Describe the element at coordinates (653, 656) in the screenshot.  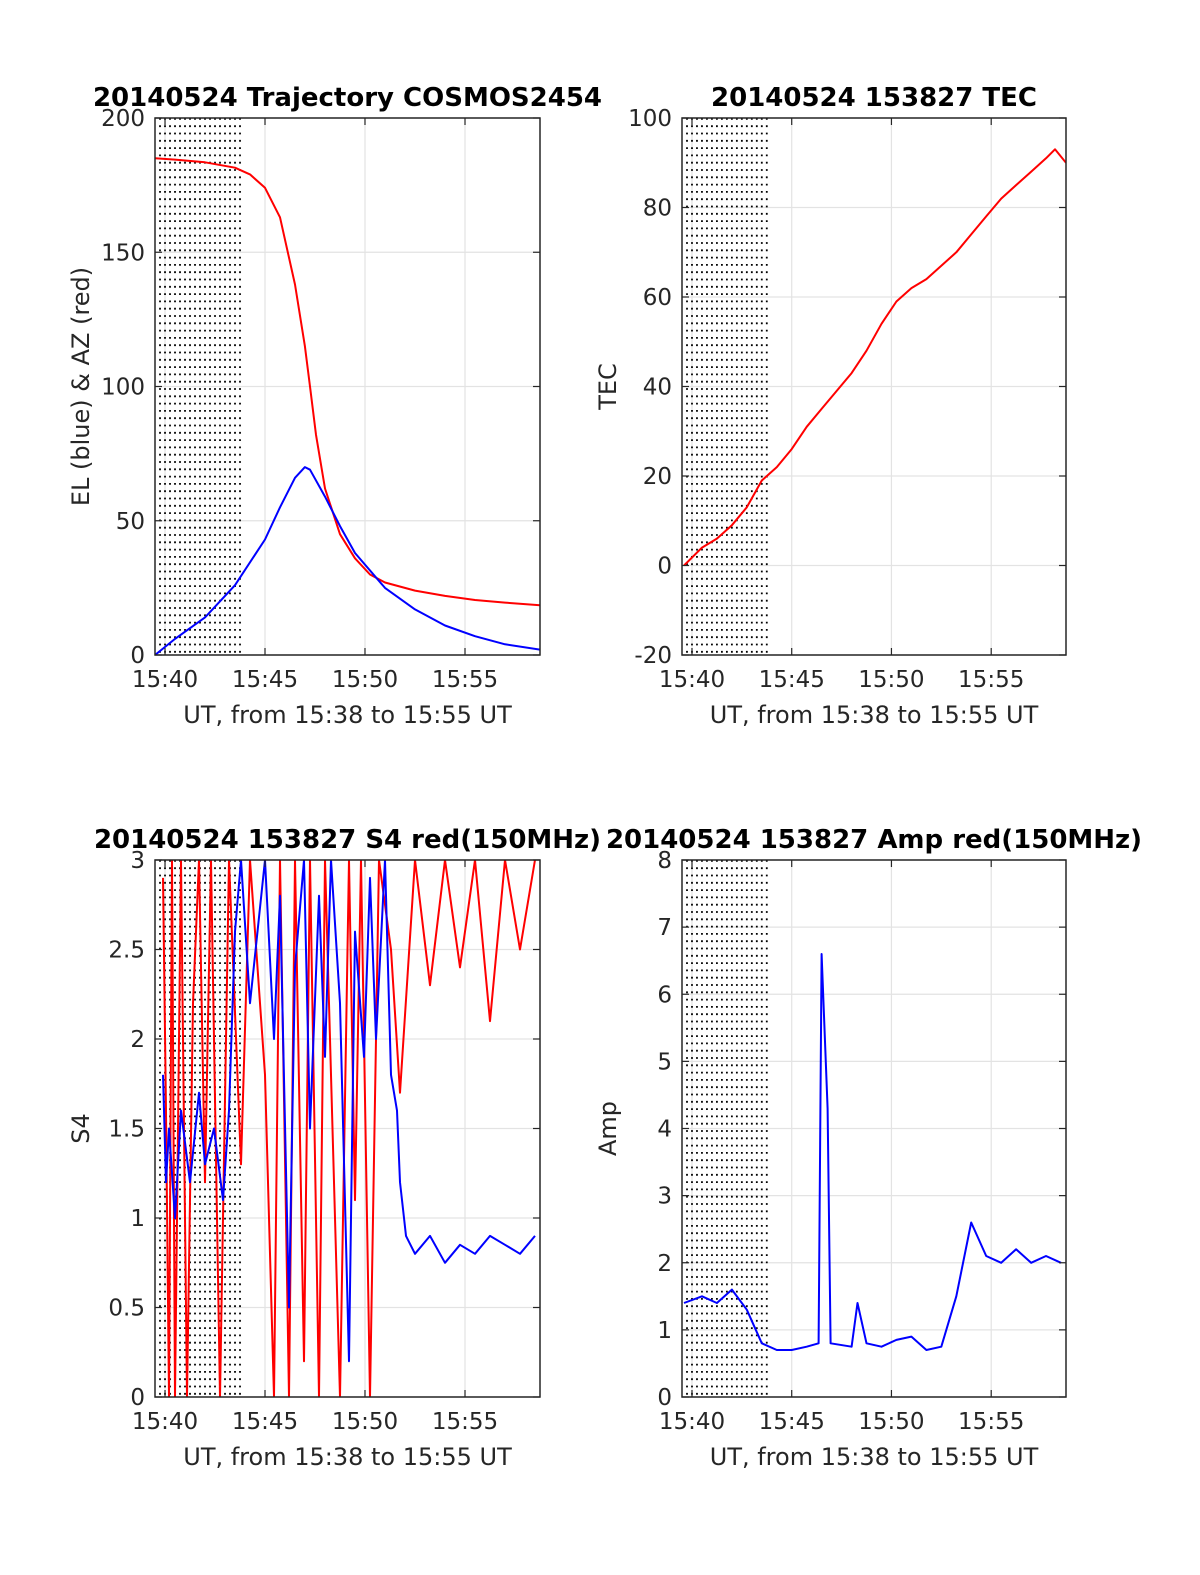
I see `y-tick-label: -20` at that location.